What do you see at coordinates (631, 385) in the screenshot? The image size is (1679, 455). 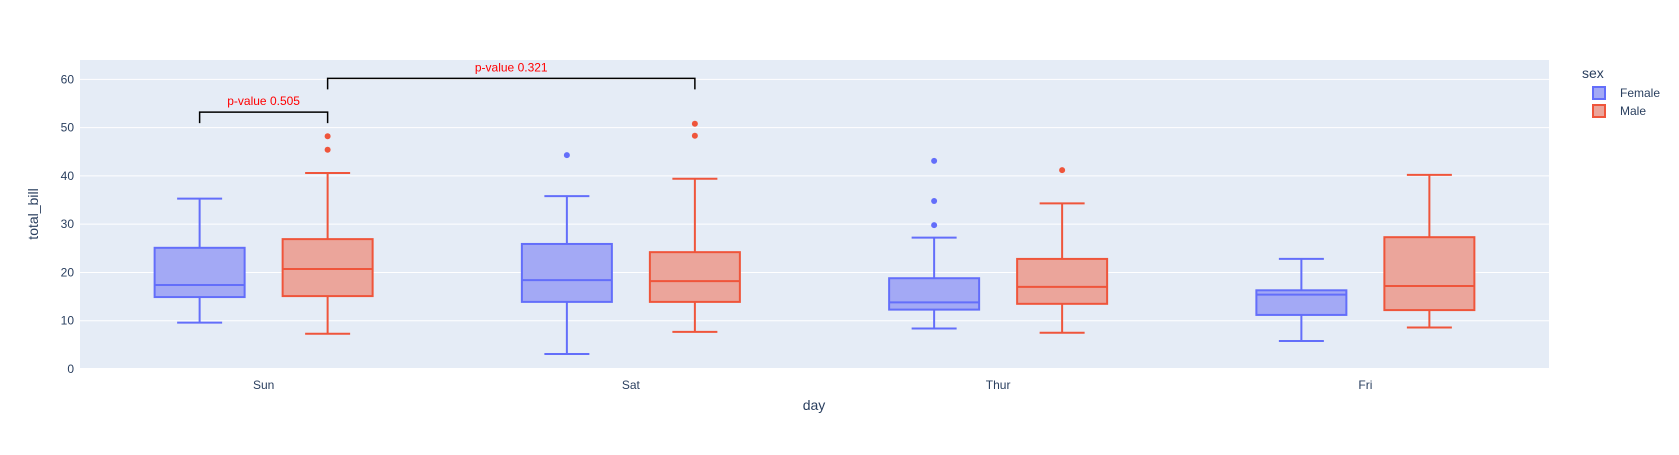 I see `x-tick-label: Sat` at bounding box center [631, 385].